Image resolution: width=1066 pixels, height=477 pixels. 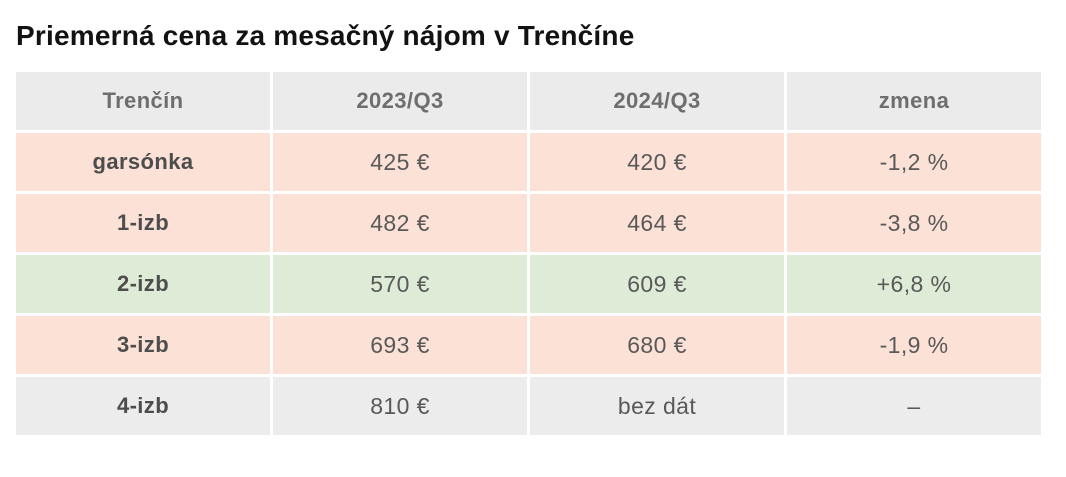 What do you see at coordinates (914, 284) in the screenshot?
I see `change-cell: +6,8 %` at bounding box center [914, 284].